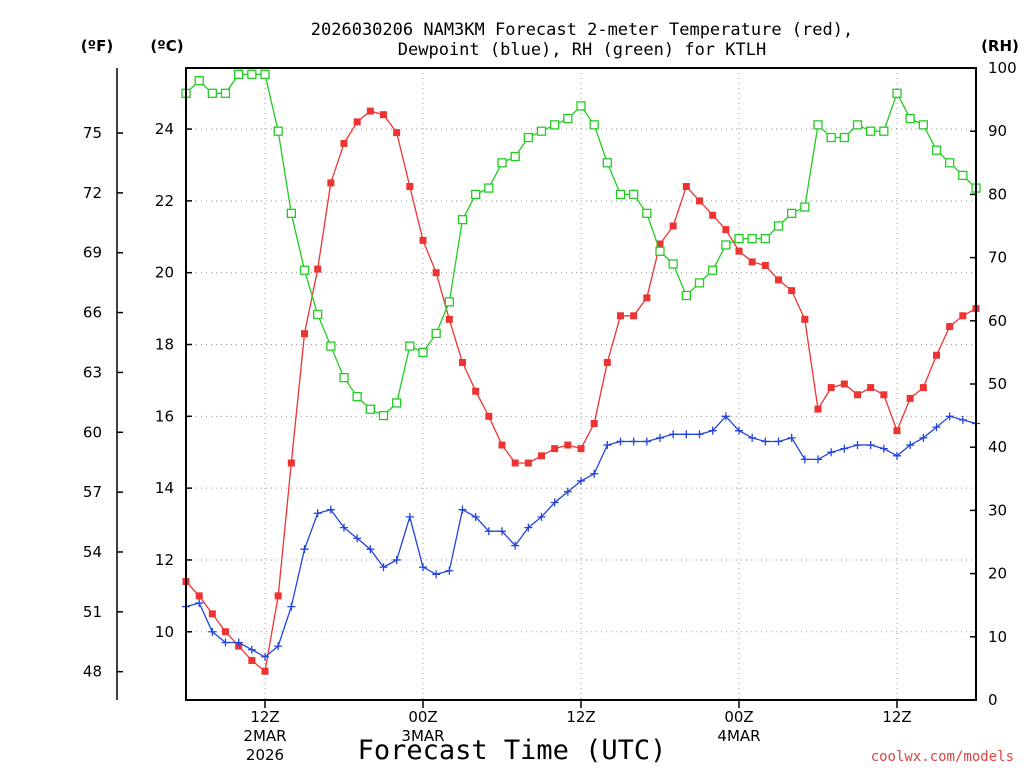 Image resolution: width=1024 pixels, height=768 pixels. Describe the element at coordinates (164, 201) in the screenshot. I see `celsius-tick-label: 22` at that location.